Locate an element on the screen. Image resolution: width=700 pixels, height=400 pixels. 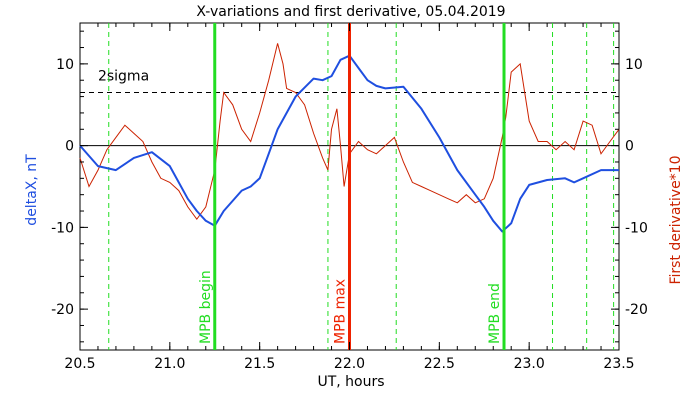
y-tick-label-left: 0 is located at coordinates (69, 147).